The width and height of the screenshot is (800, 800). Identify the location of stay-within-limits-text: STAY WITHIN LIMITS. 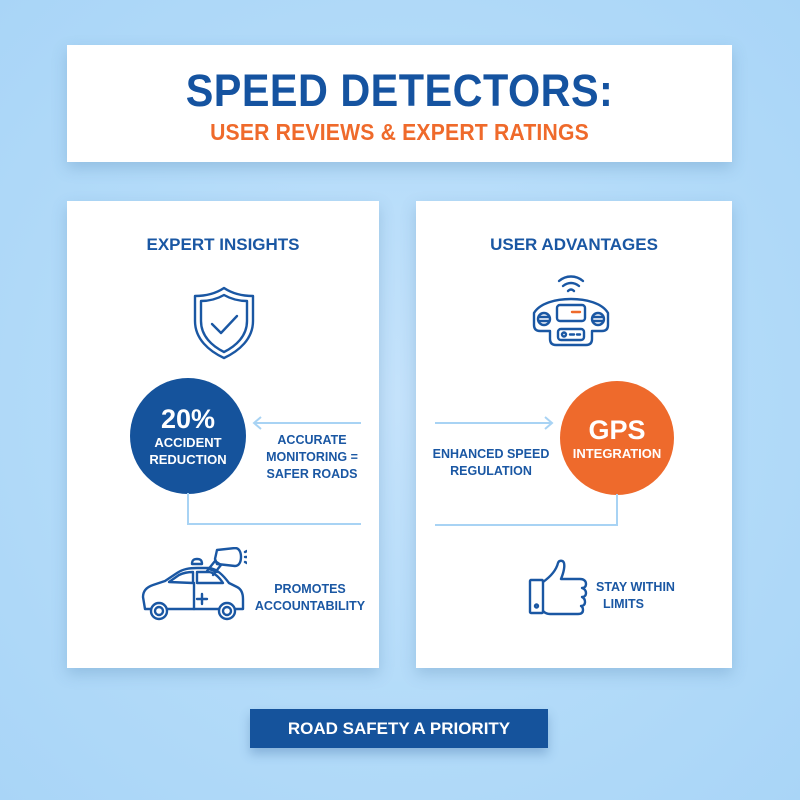
(635, 595).